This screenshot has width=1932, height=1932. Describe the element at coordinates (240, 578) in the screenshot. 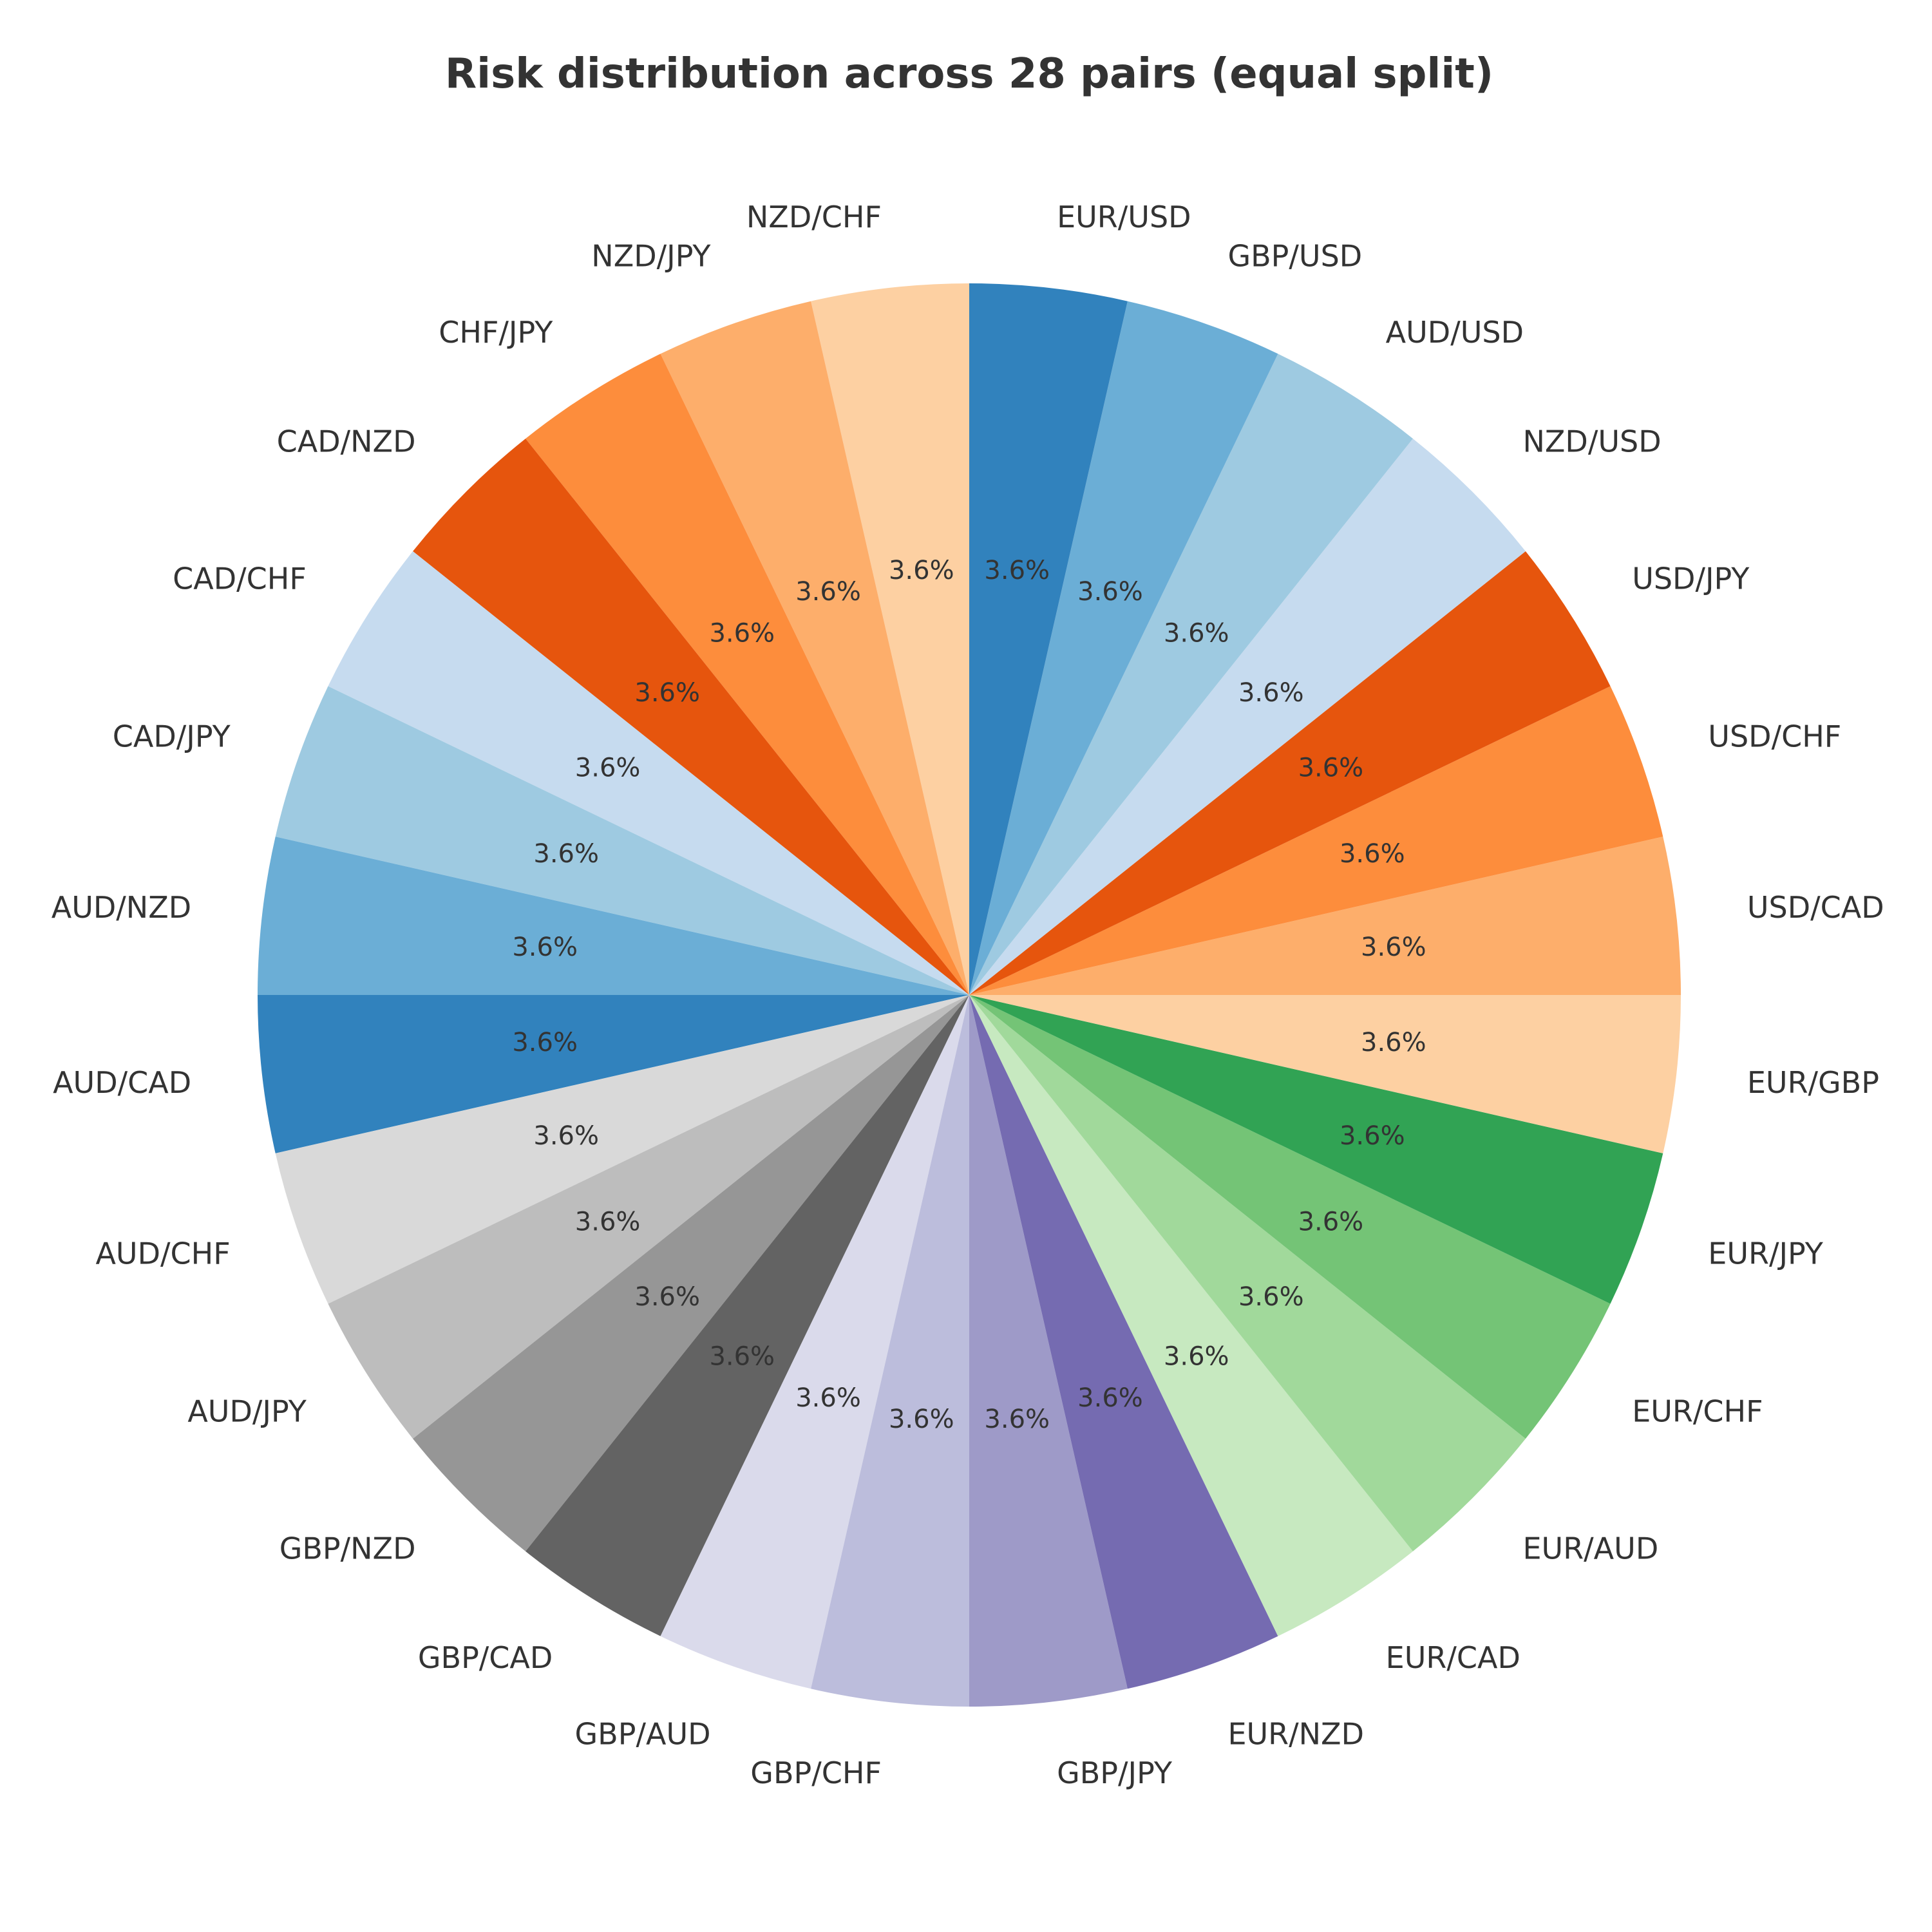

I see `slice-label: CAD/CHF` at that location.